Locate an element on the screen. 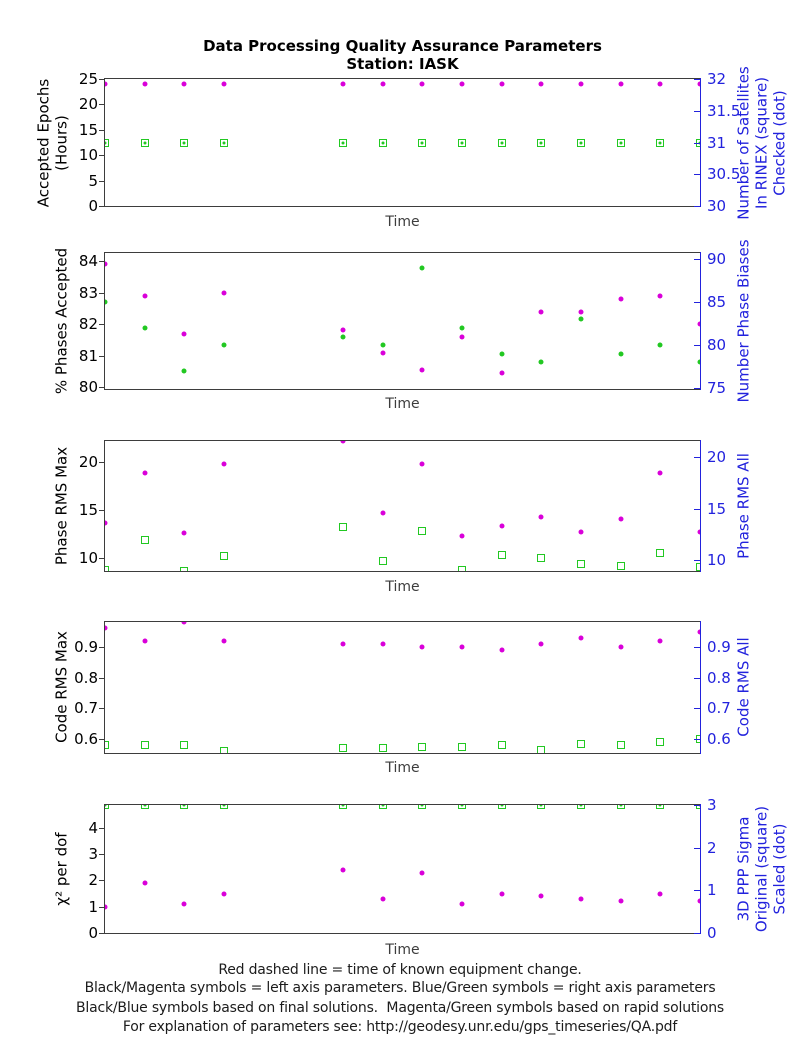 Image resolution: width=800 pixels, height=1050 pixels. left-axis-title: % Phases Accepted is located at coordinates (61, 321).